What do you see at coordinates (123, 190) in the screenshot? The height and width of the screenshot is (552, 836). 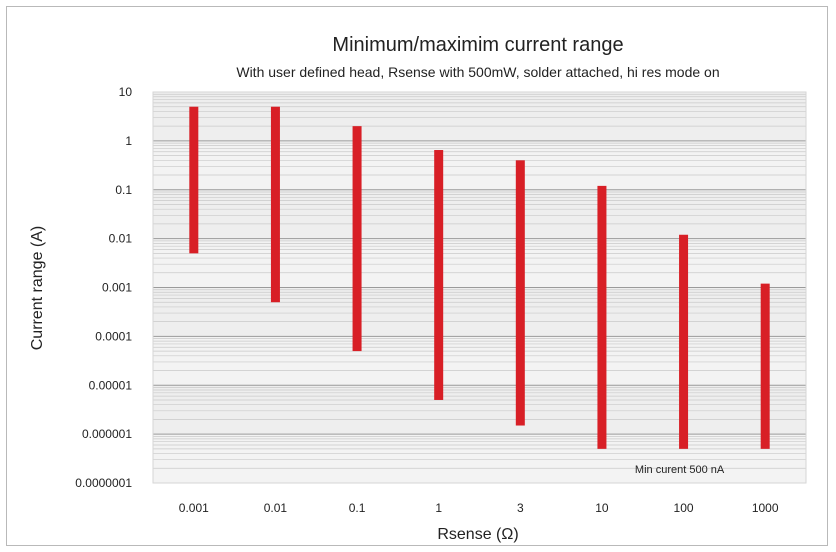 I see `y-tick-label: 0.1` at bounding box center [123, 190].